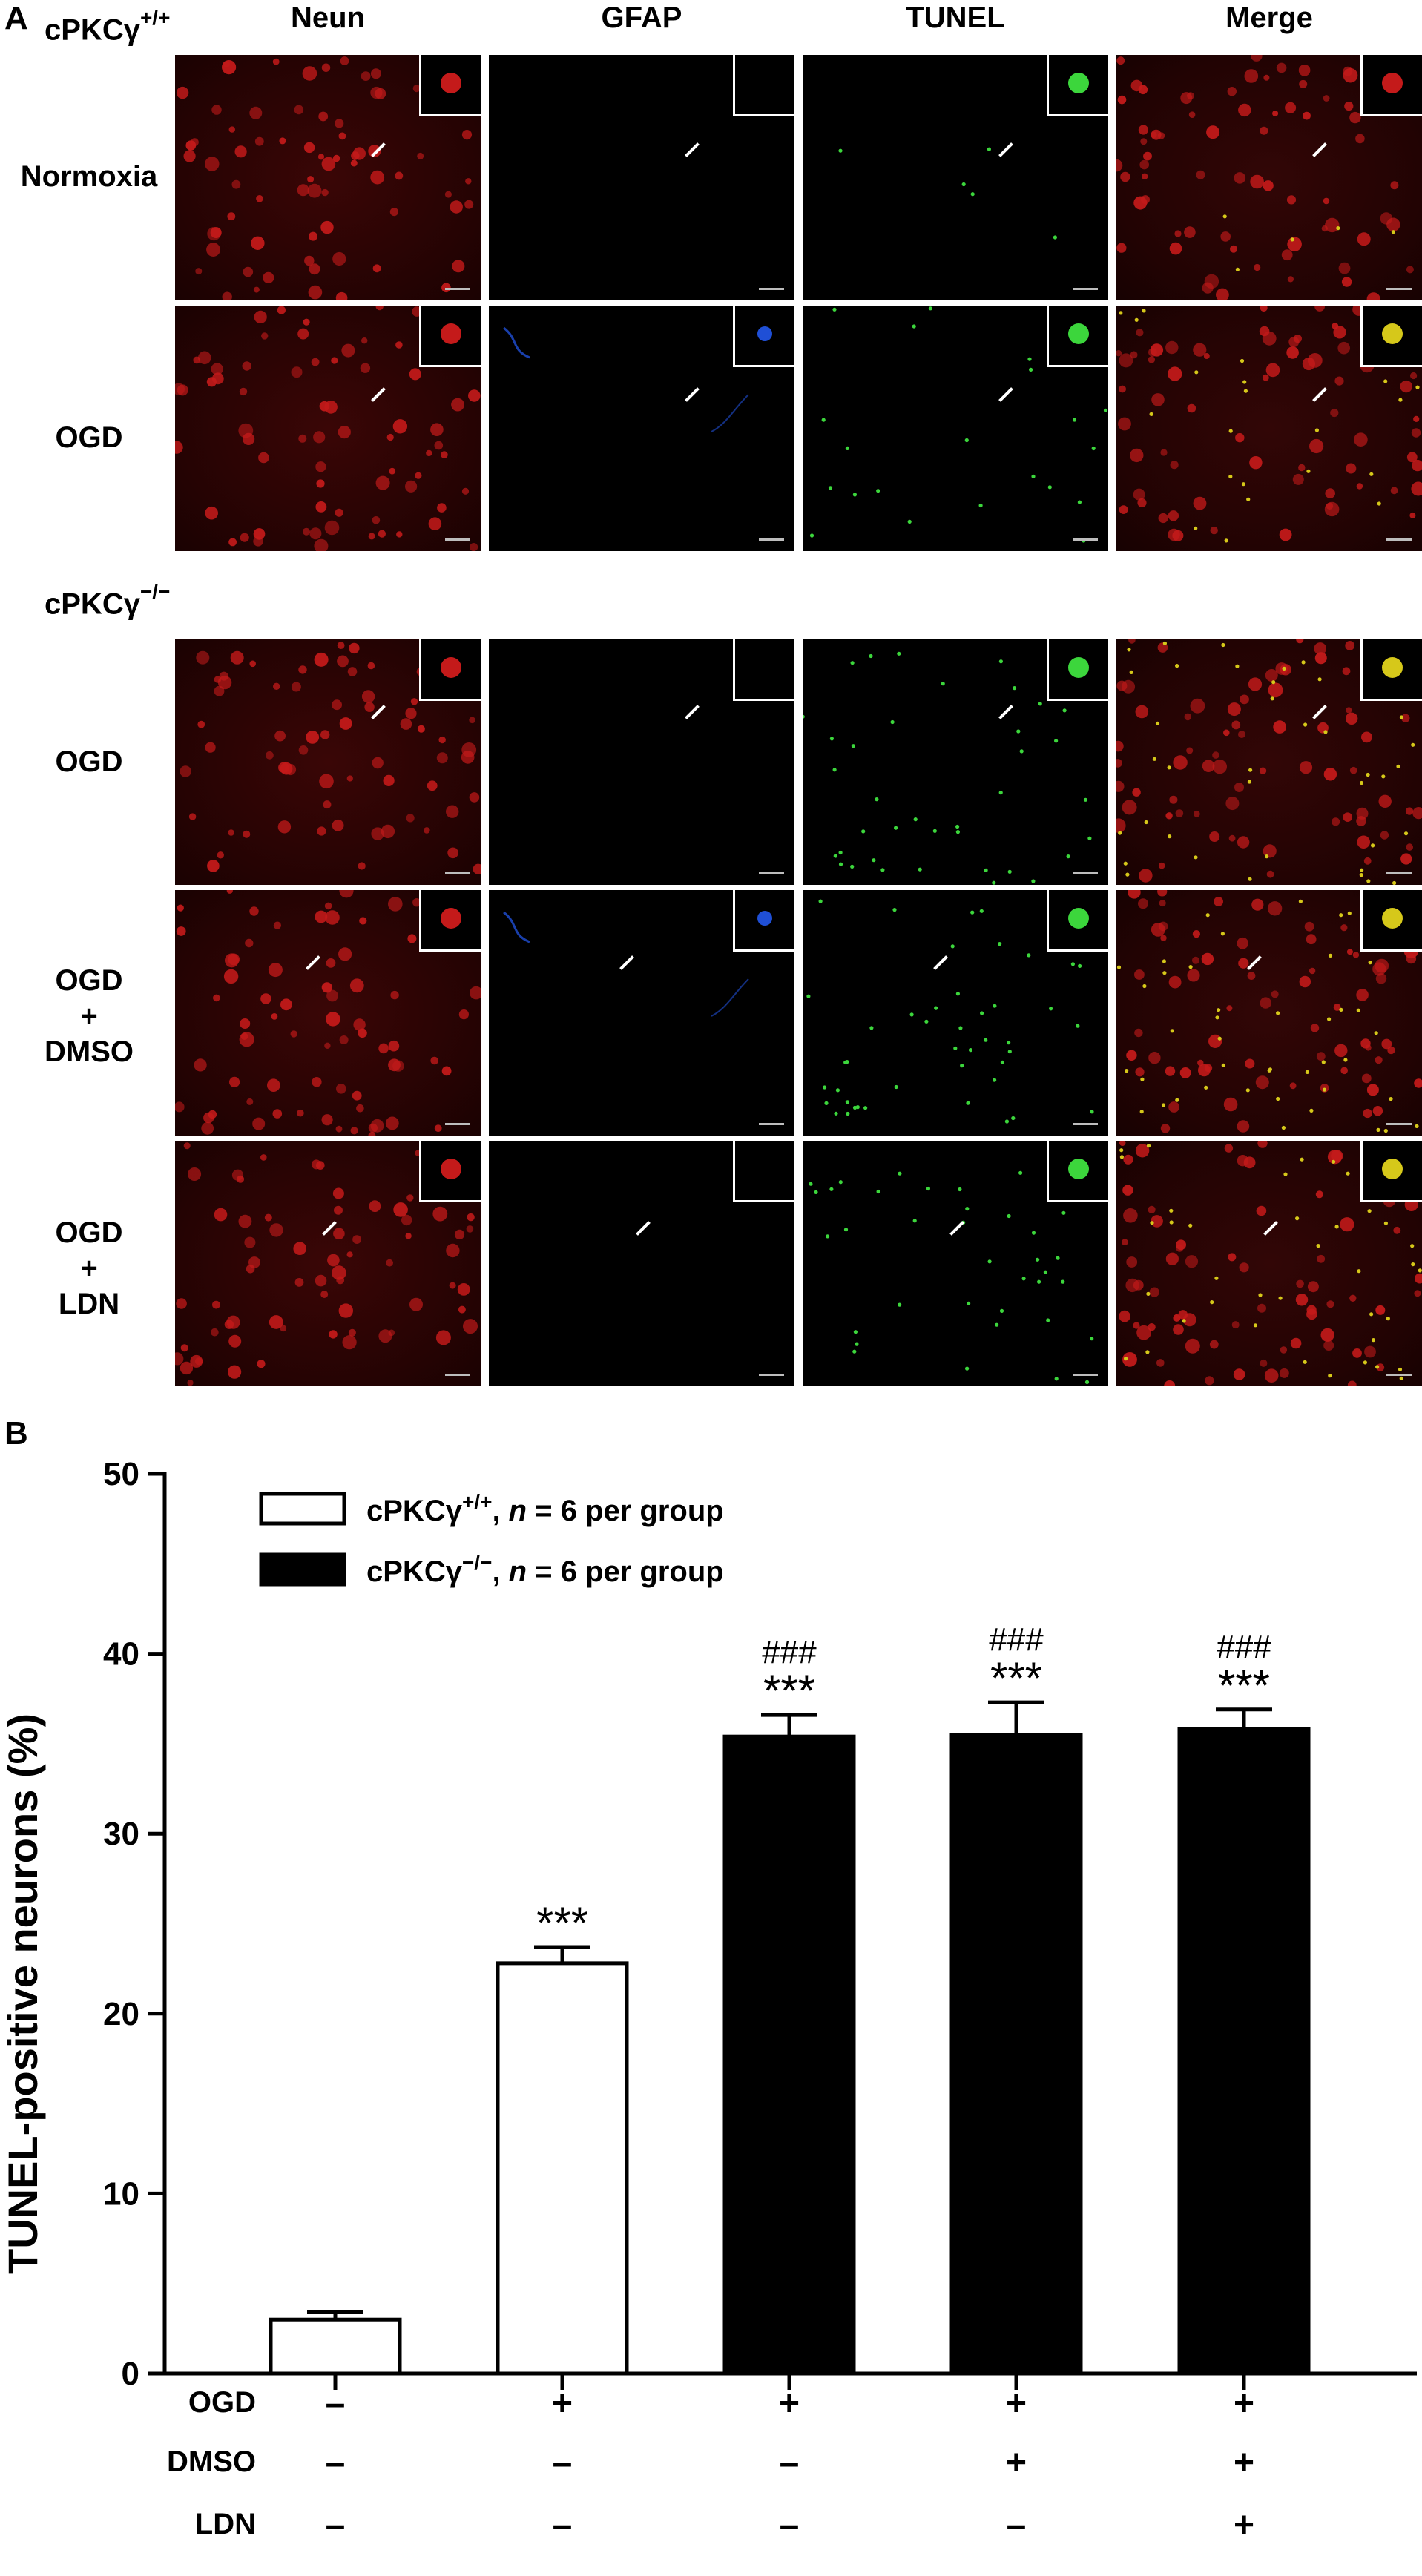  I want to click on column-header-tunel: TUNEL, so click(956, 17).